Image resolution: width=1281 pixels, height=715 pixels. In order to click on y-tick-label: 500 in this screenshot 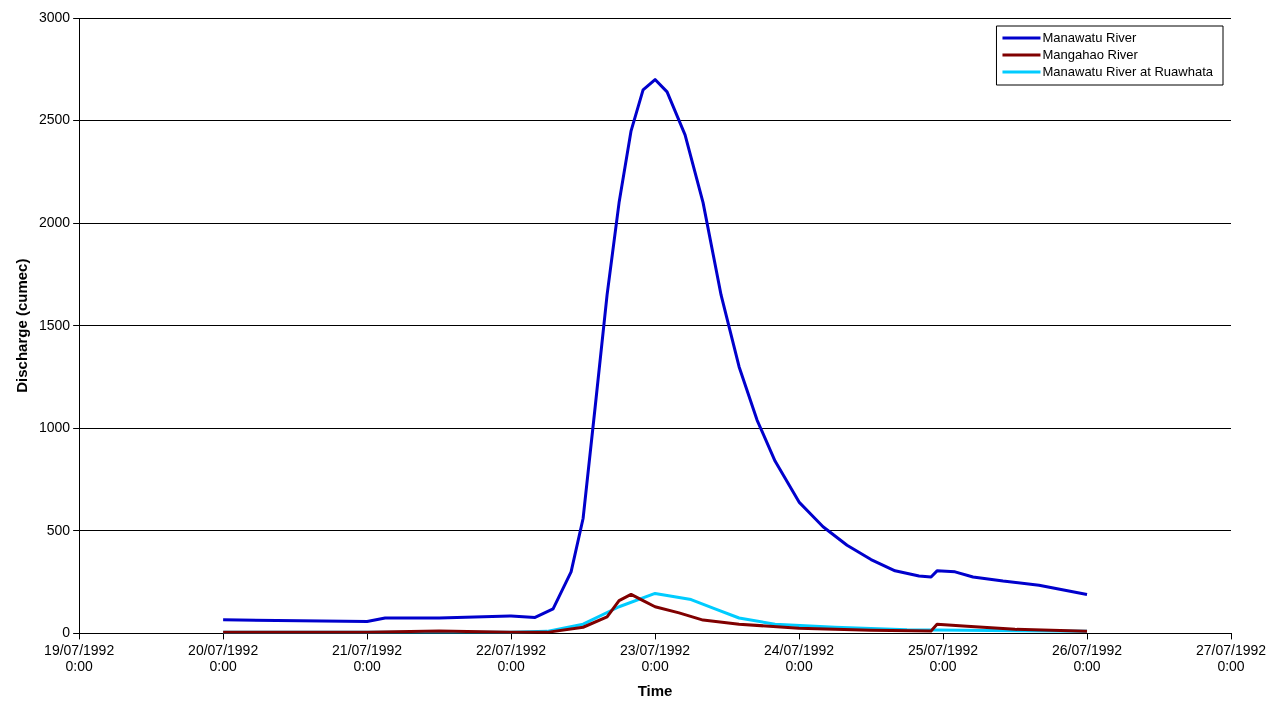, I will do `click(58, 529)`.